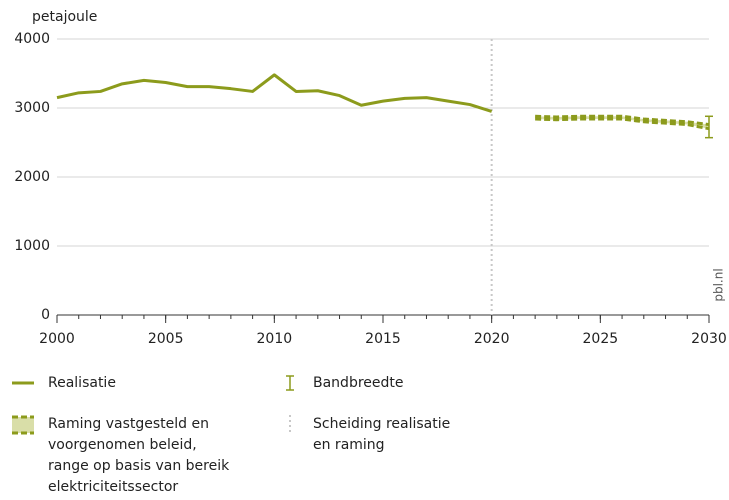 This screenshot has height=500, width=729. Describe the element at coordinates (128, 424) in the screenshot. I see `legend-label: Raming vastgesteld en` at that location.